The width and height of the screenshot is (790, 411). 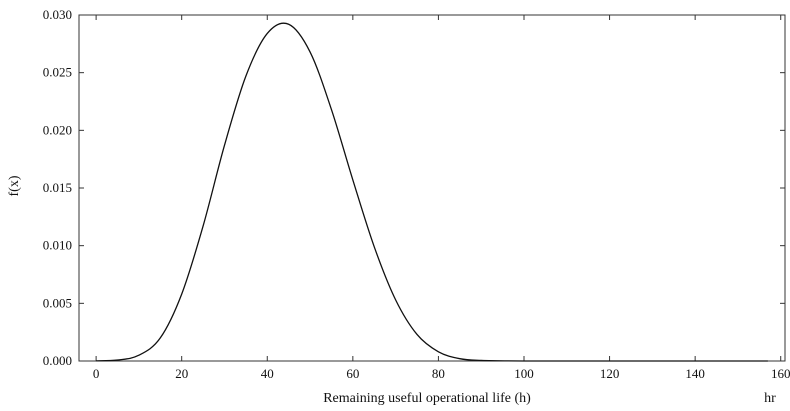 What do you see at coordinates (14, 185) in the screenshot?
I see `y-axis-label: f(x)` at bounding box center [14, 185].